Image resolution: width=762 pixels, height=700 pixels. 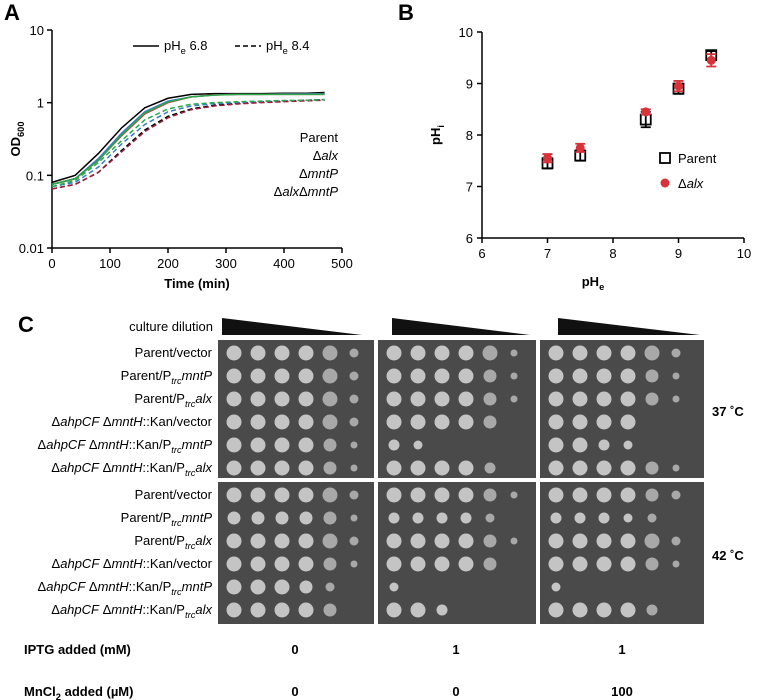 What do you see at coordinates (728, 555) in the screenshot?
I see `temperature-label: 42 ˚C` at bounding box center [728, 555].